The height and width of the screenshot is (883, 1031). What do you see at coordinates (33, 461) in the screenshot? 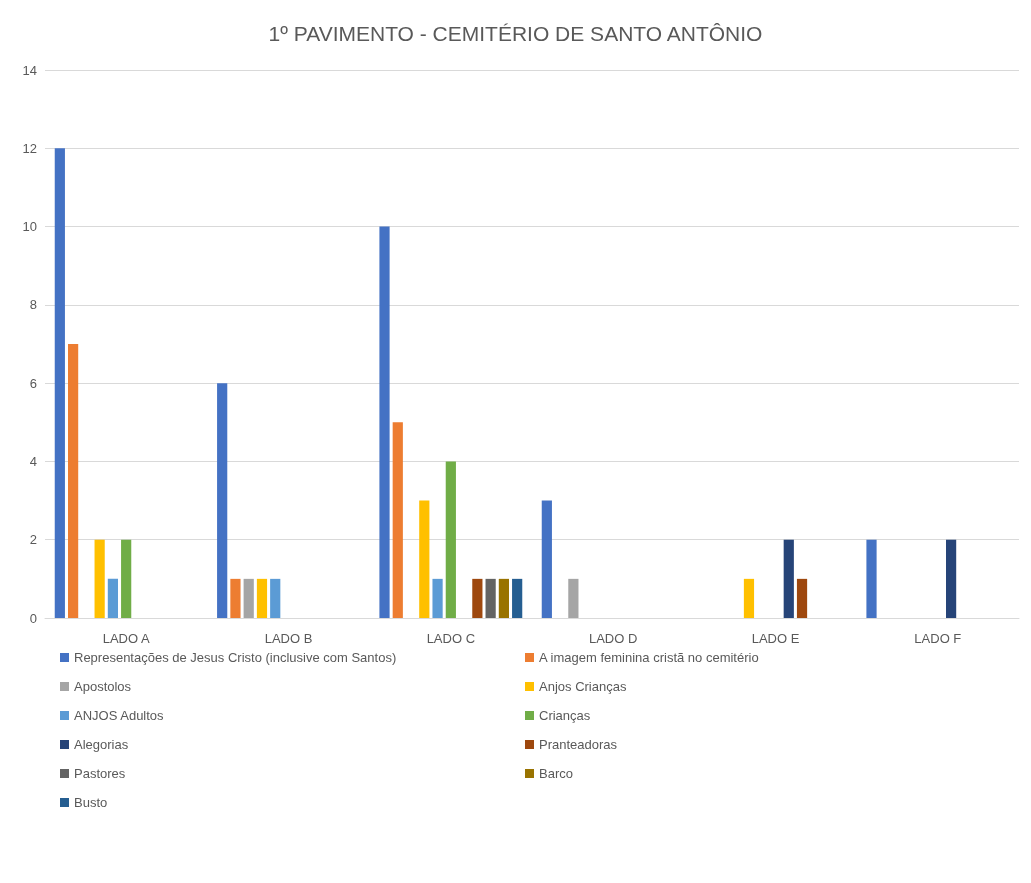
I see `y-tick-label: 4` at bounding box center [33, 461].